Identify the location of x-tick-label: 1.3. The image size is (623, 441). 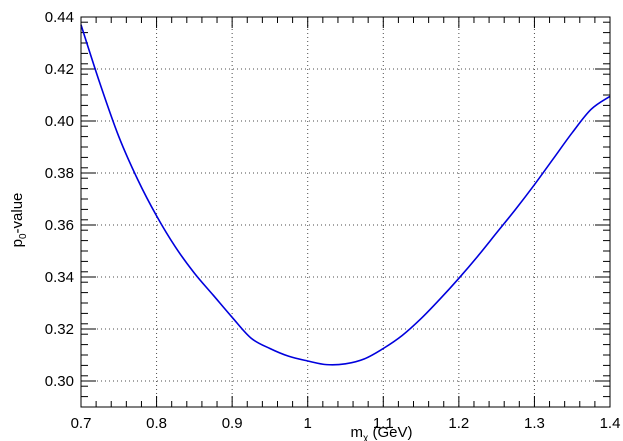
(534, 423).